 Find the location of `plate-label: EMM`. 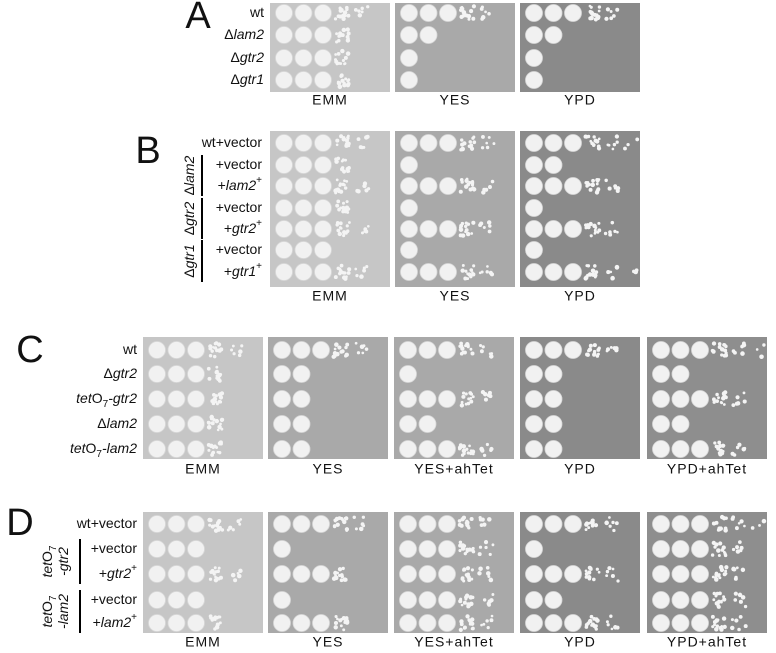

plate-label: EMM is located at coordinates (203, 642).